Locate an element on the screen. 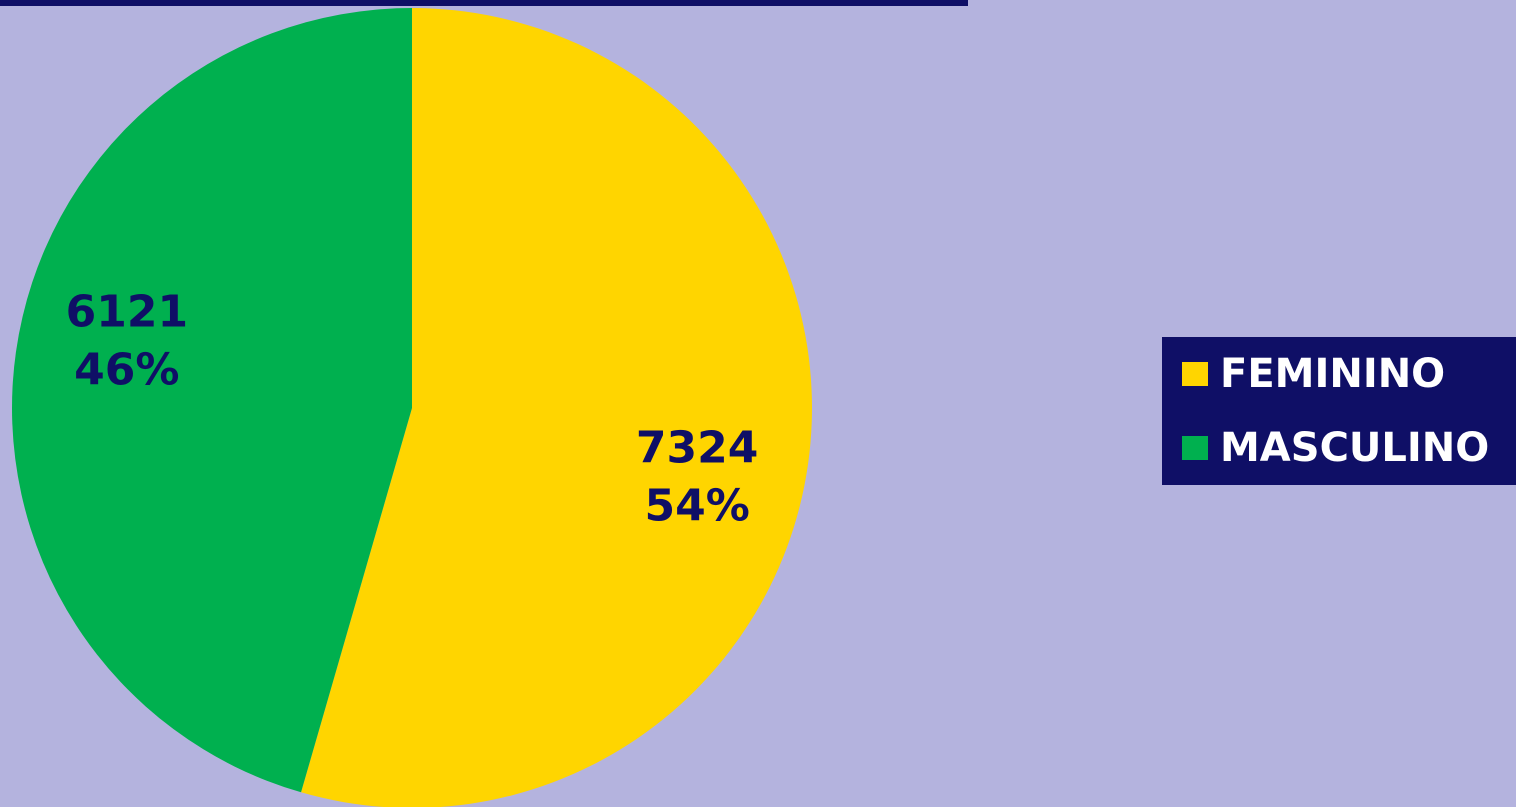  title-bar is located at coordinates (484, 3).